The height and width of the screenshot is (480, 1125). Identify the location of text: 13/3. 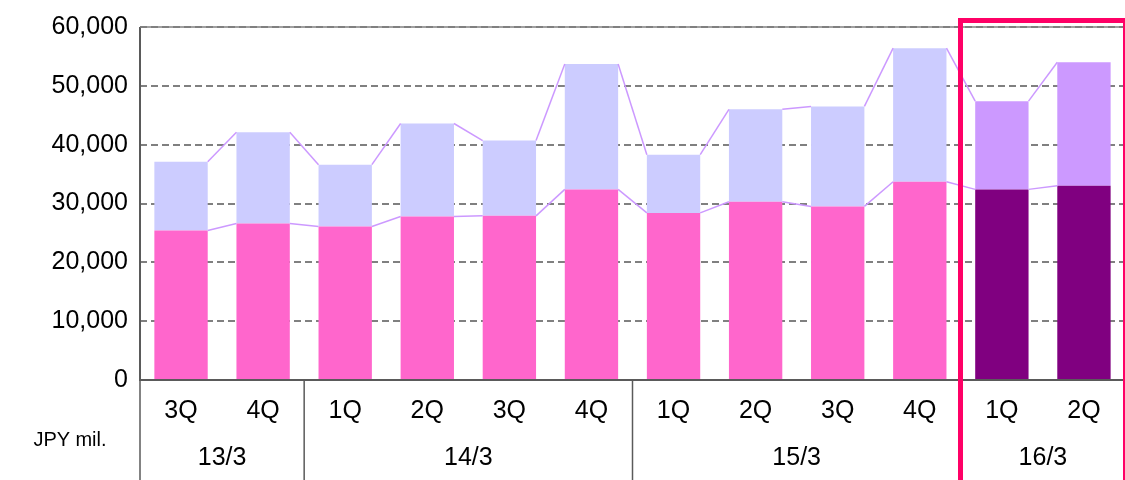
(222, 455).